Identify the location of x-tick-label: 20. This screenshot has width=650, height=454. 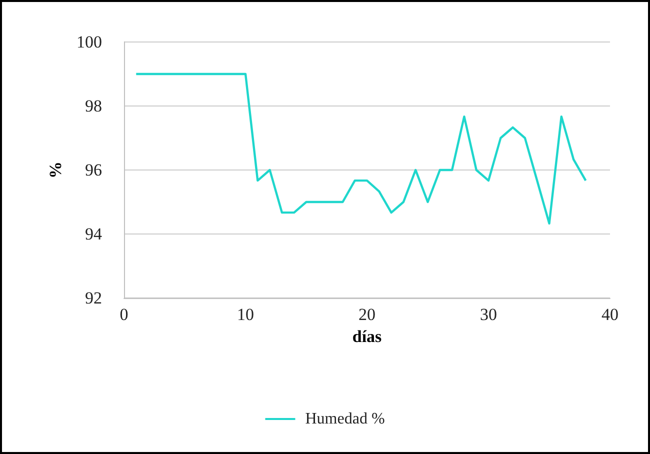
(367, 314).